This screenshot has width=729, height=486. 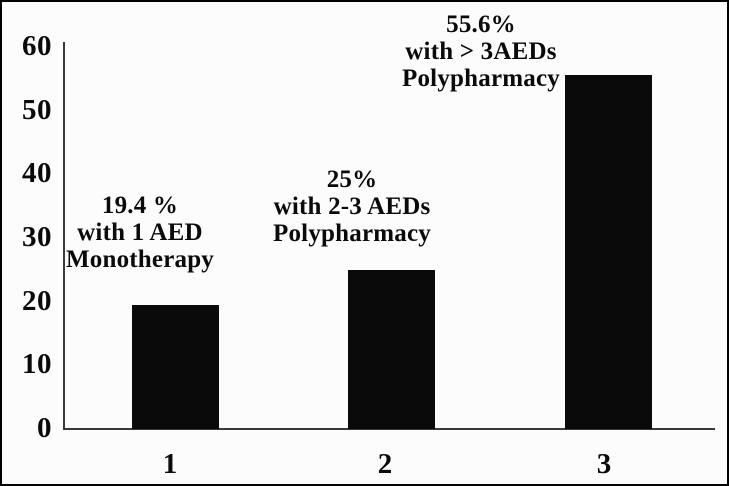 I want to click on annotation-line: with 2-3 AEDs, so click(x=352, y=206).